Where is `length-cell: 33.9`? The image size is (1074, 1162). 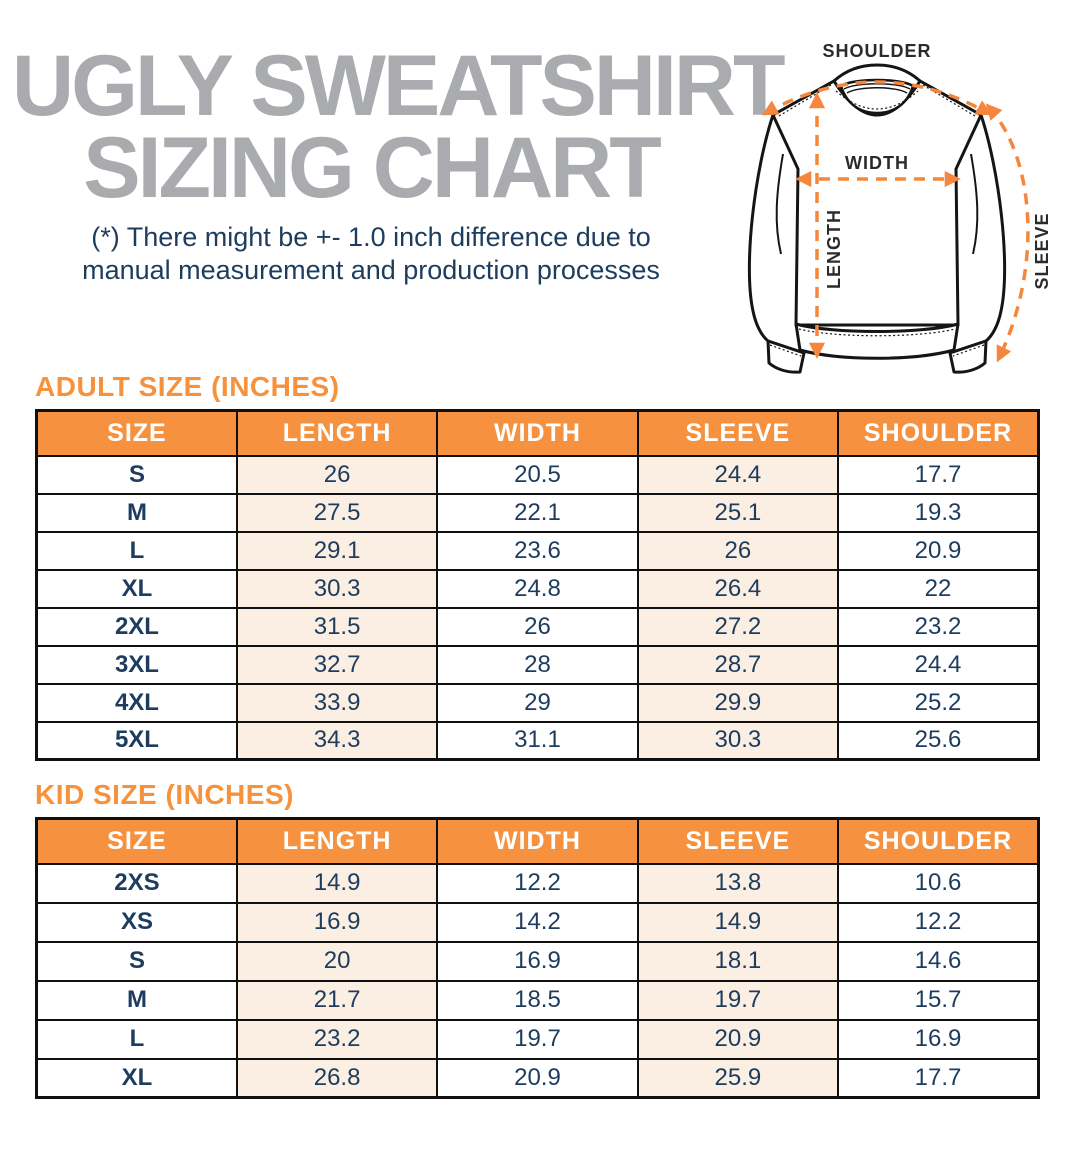
length-cell: 33.9 is located at coordinates (337, 702).